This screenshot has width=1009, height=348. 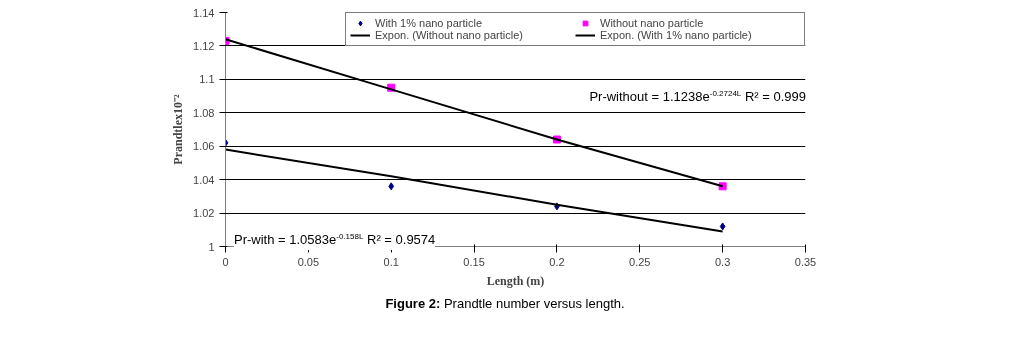 What do you see at coordinates (697, 97) in the screenshot?
I see `annotation: Pr-without = 1.1238e$^{-0.2724L}$ R² = 0.999` at bounding box center [697, 97].